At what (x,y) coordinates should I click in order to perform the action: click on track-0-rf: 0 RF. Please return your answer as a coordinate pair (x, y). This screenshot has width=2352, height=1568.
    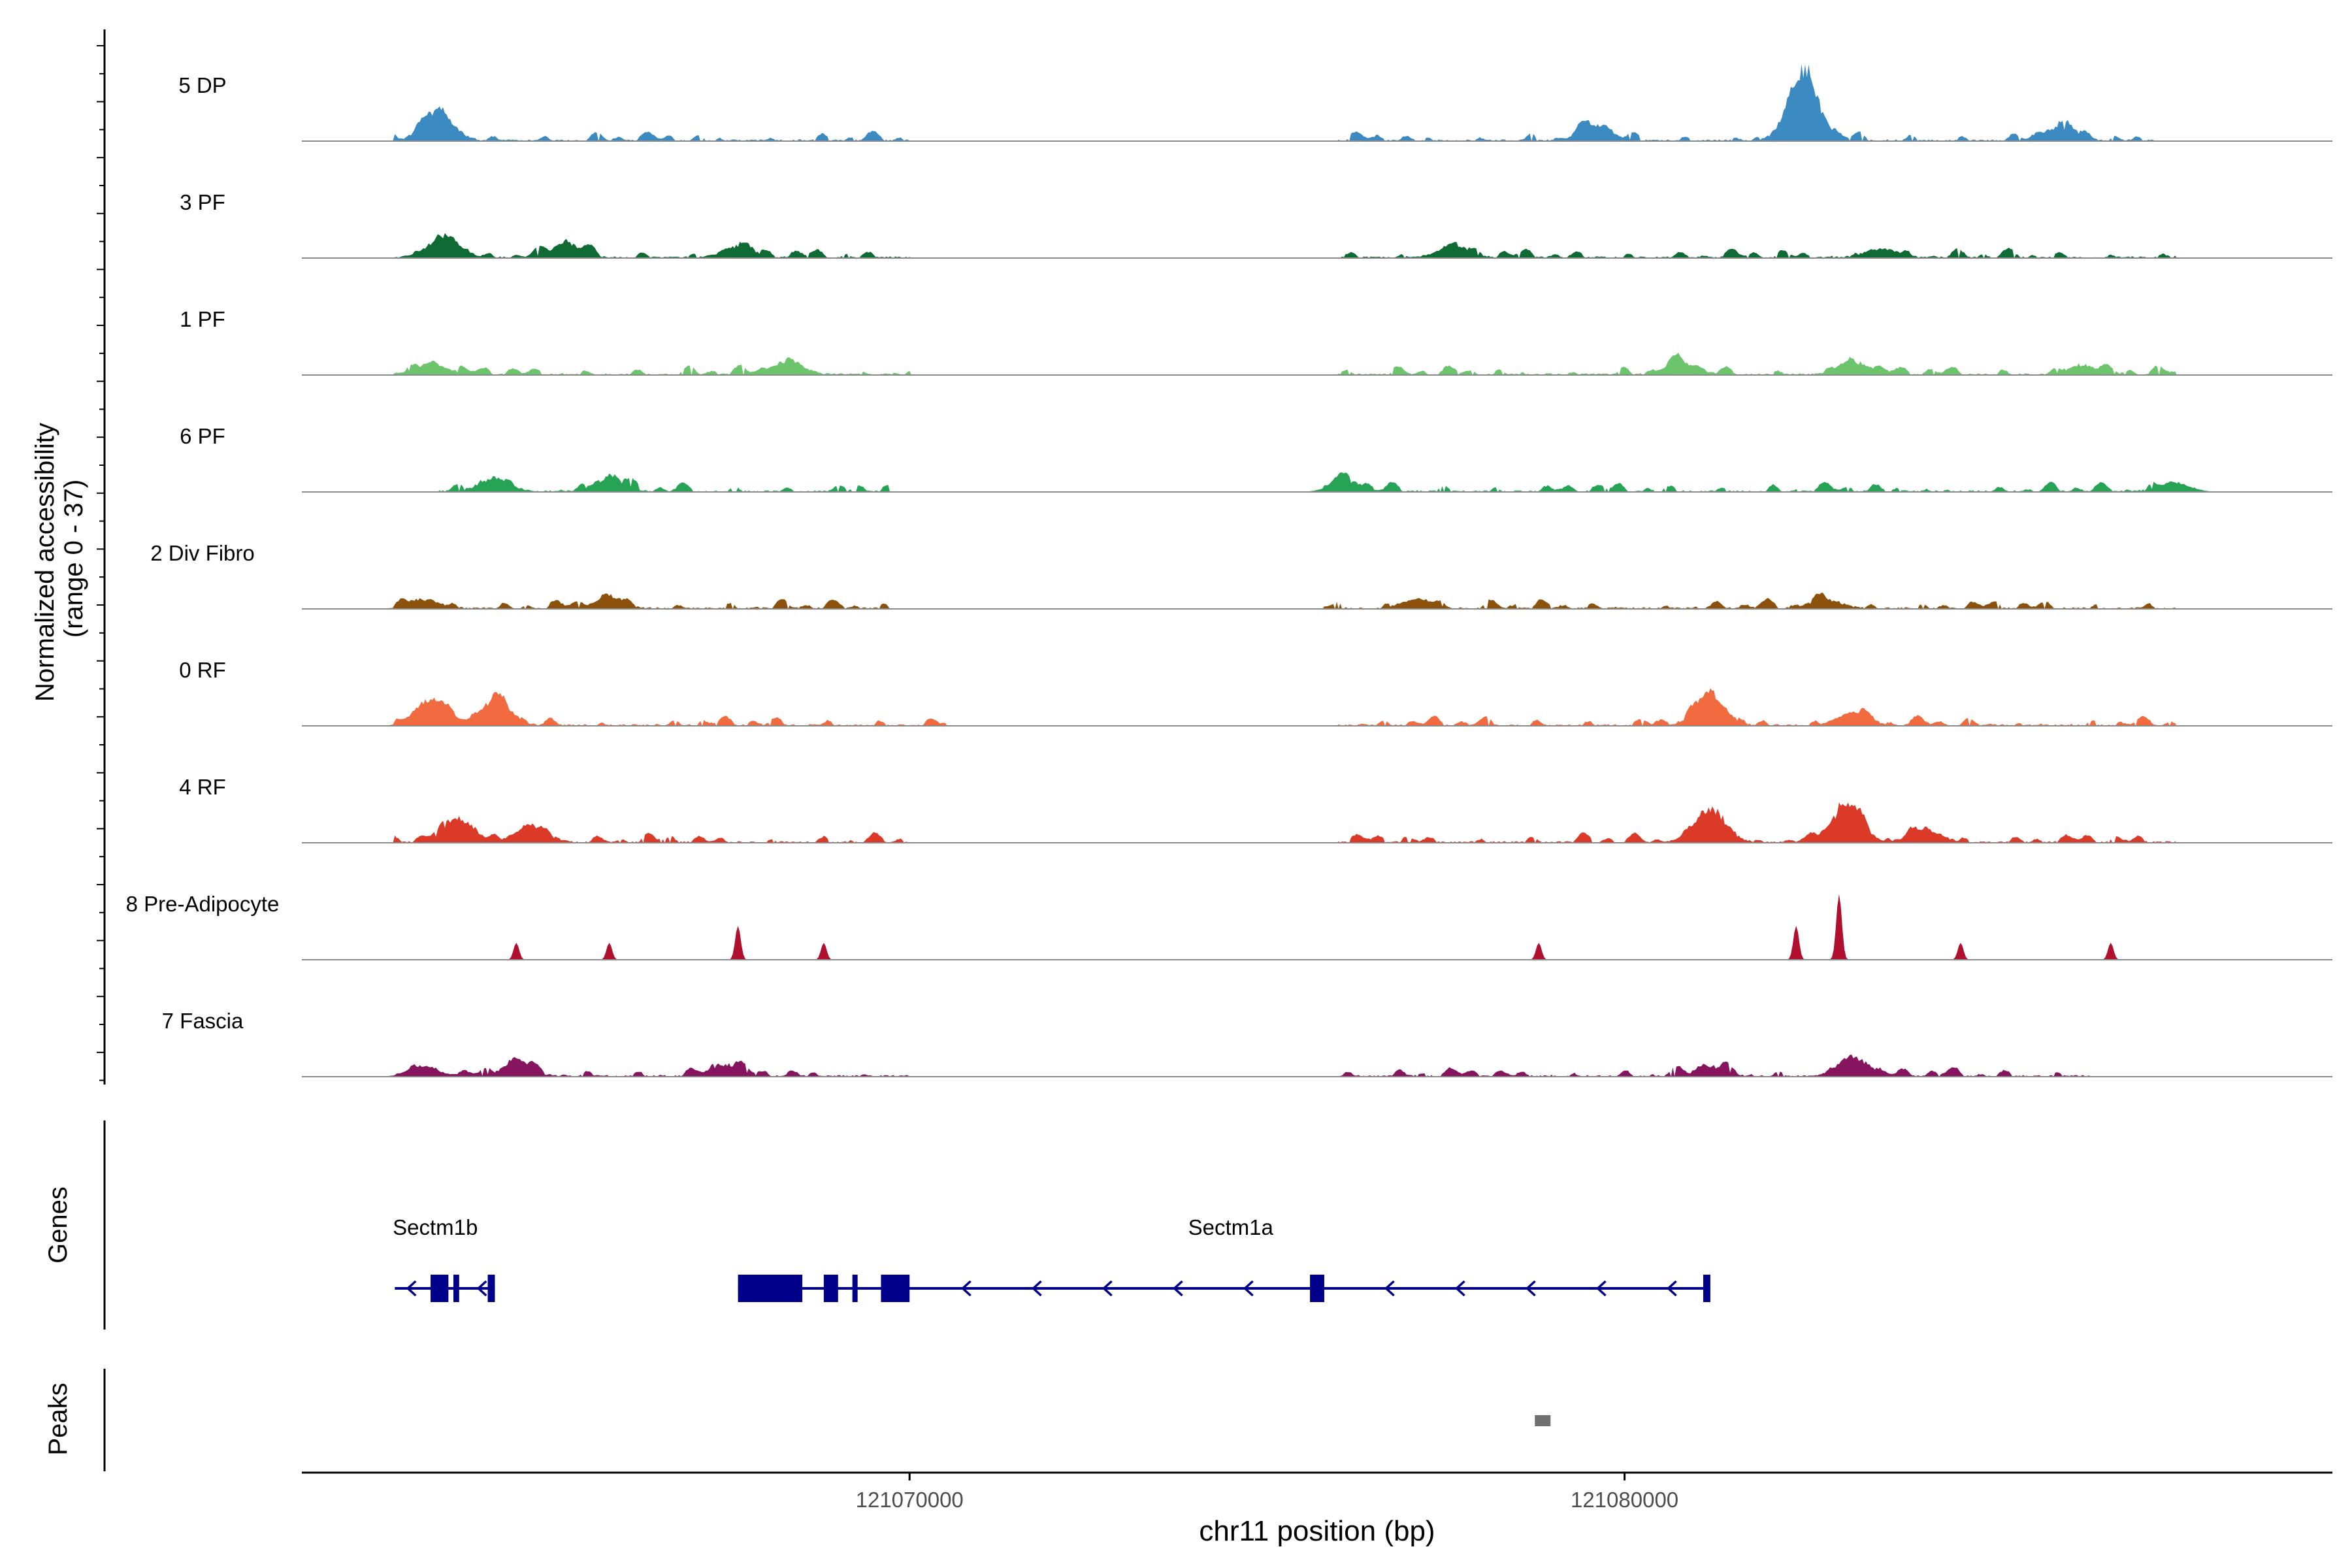
    Looking at the image, I should click on (1255, 692).